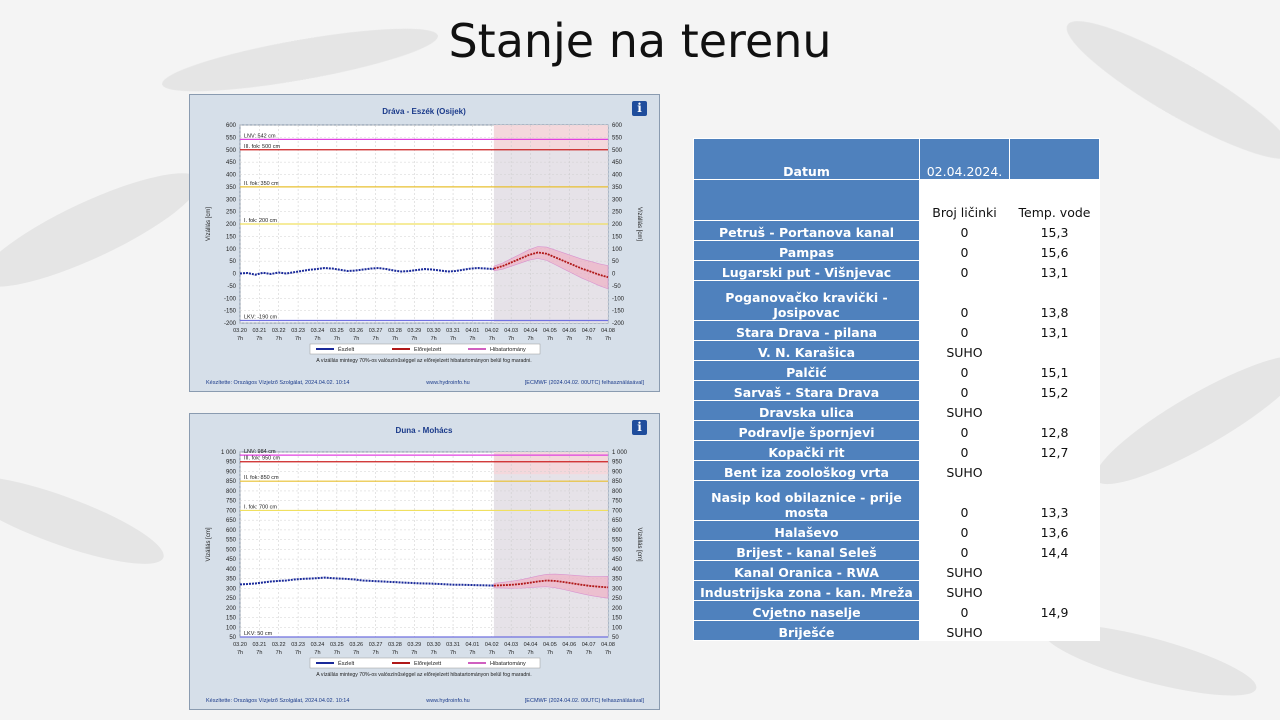  Describe the element at coordinates (231, 163) in the screenshot. I see `y-tick-left: 450` at that location.